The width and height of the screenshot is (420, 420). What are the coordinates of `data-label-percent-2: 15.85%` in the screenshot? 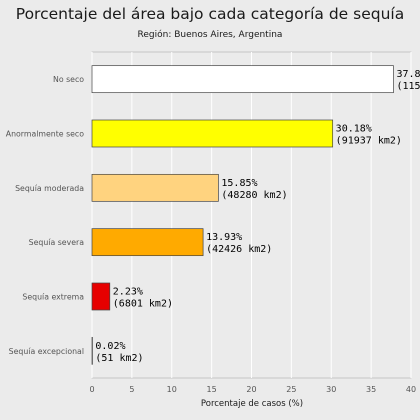 It's located at (239, 183).